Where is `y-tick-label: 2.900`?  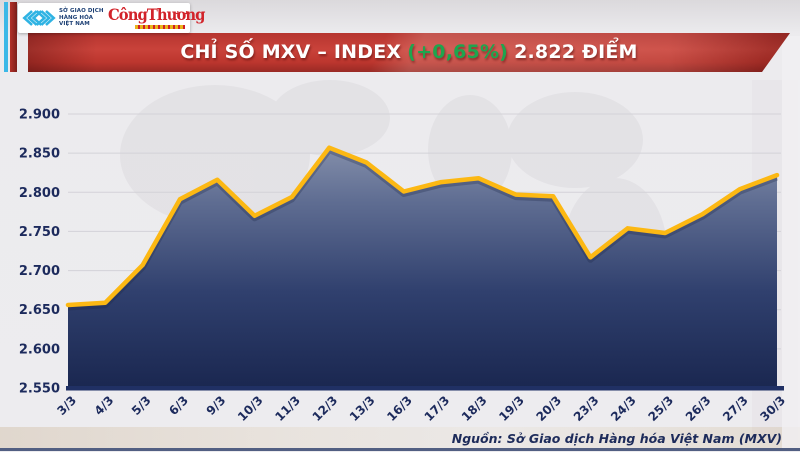 y-tick-label: 2.900 is located at coordinates (39, 115).